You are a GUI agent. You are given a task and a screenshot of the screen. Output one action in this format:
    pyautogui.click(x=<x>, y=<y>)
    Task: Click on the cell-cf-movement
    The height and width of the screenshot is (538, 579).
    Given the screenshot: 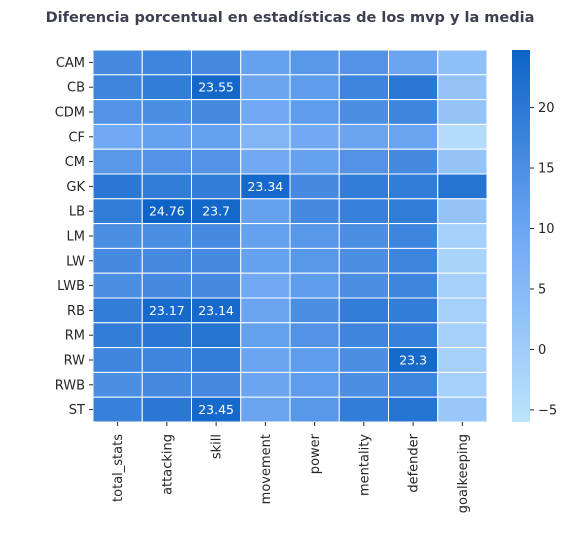 What is the action you would take?
    pyautogui.click(x=265, y=136)
    